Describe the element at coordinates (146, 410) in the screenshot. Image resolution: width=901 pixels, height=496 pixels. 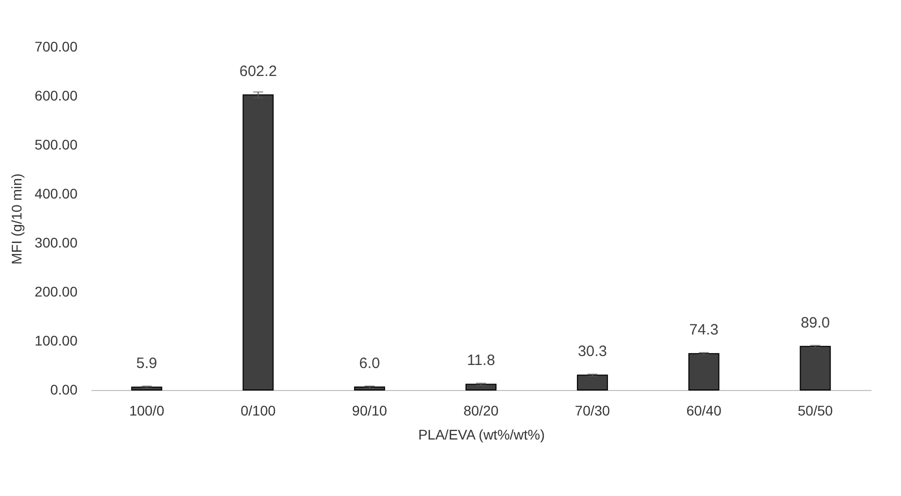
I see `x-tick-label: 100/0` at that location.